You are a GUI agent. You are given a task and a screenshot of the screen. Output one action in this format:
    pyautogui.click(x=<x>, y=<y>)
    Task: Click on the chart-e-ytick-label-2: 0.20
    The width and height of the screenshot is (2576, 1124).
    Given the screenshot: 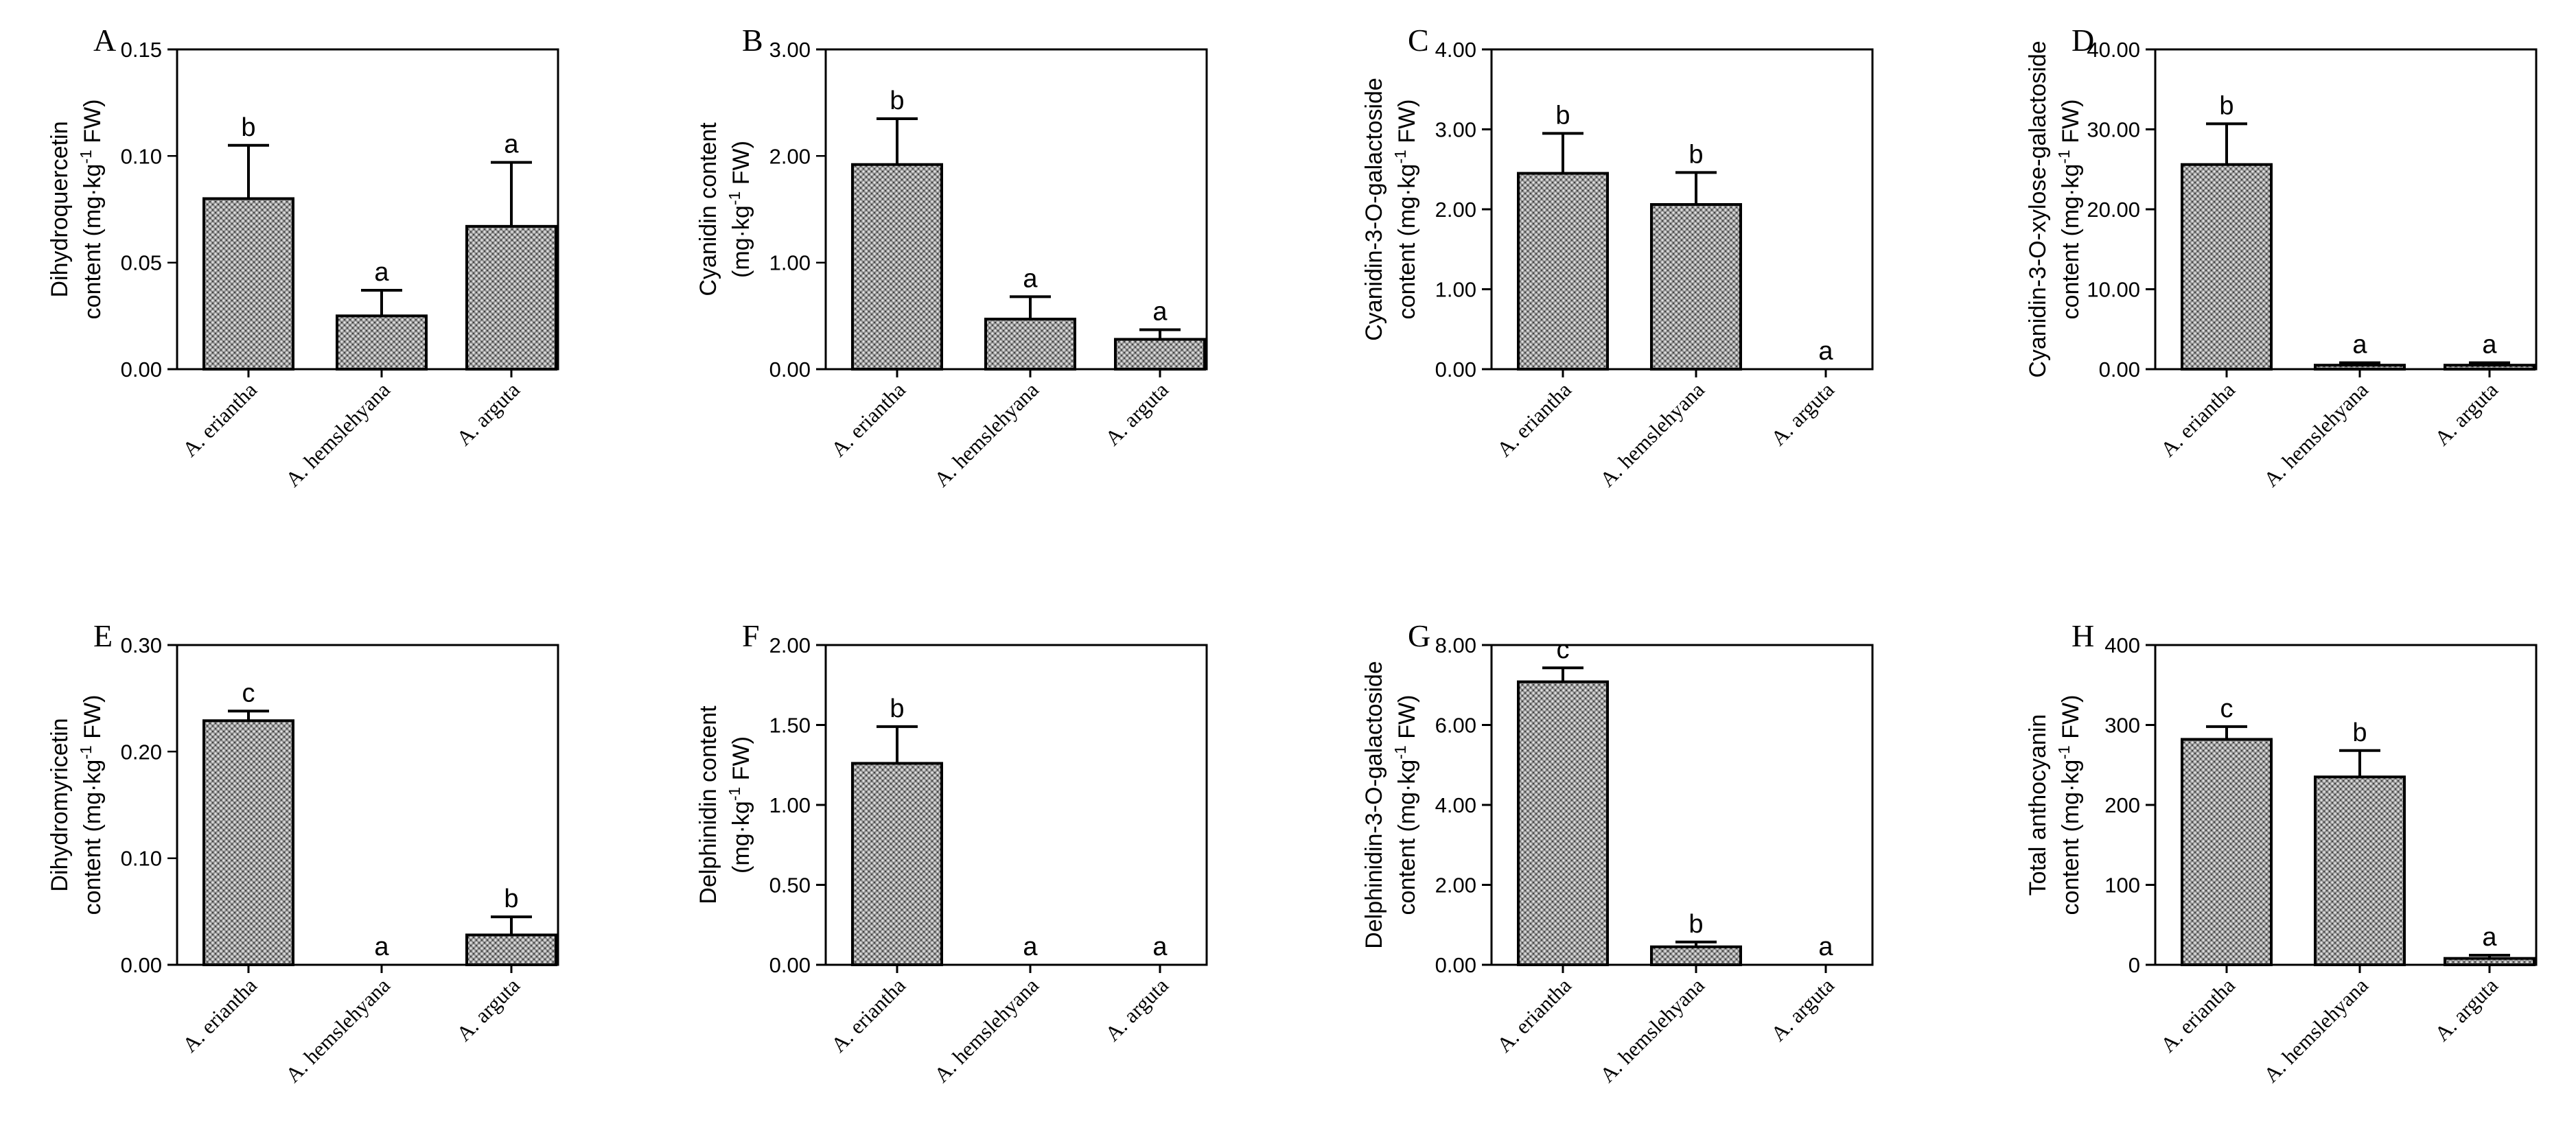 What is the action you would take?
    pyautogui.click(x=141, y=752)
    